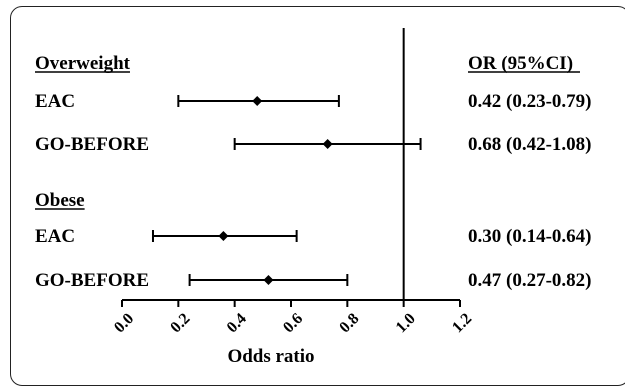  I want to click on x-tick-label: 1.2, so click(462, 323).